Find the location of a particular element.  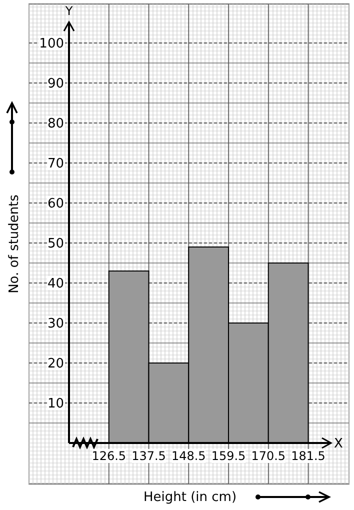

y-tick-label: 100 is located at coordinates (51, 44).